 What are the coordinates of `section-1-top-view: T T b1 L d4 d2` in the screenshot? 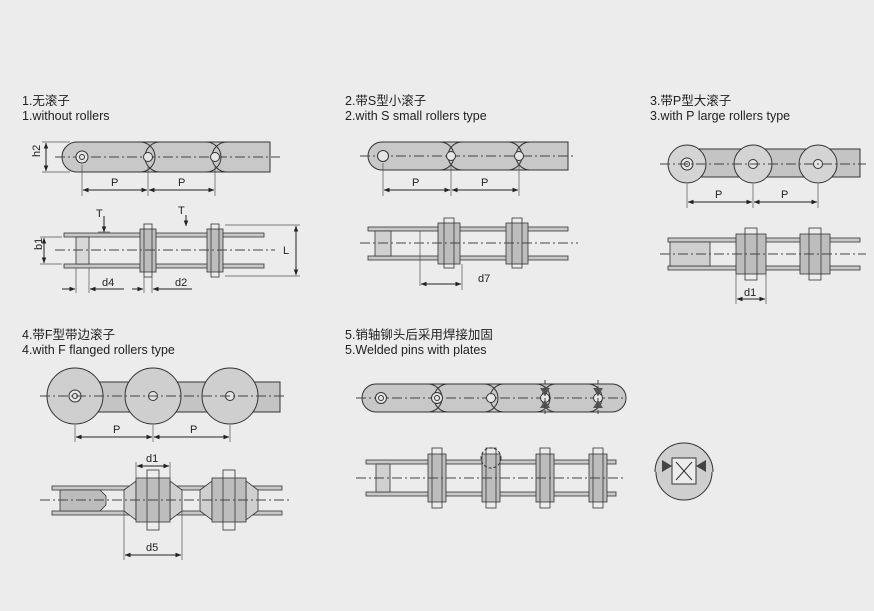 It's located at (166, 249).